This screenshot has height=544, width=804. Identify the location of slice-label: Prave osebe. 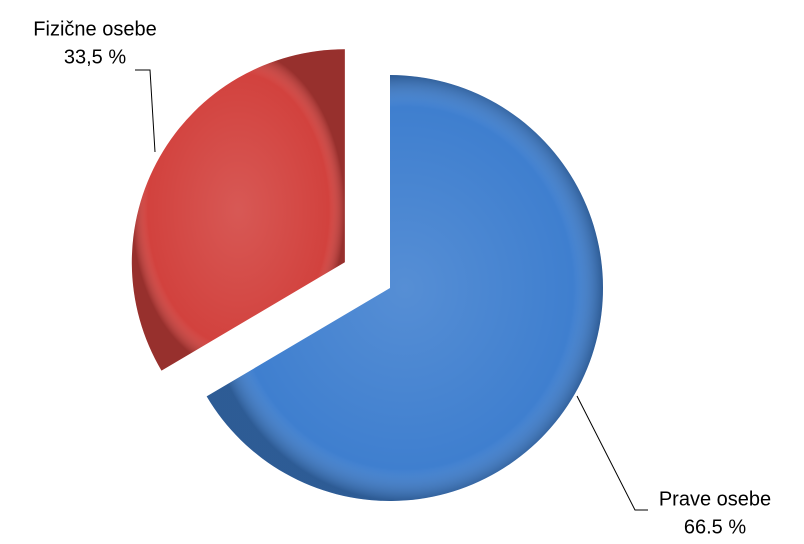
(715, 499).